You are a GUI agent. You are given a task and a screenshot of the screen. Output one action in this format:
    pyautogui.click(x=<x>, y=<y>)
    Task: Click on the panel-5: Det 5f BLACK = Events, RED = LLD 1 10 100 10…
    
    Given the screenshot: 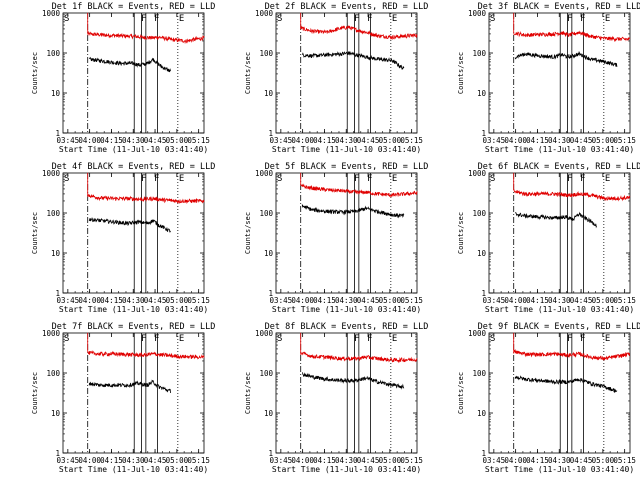 What is the action you would take?
    pyautogui.click(x=336, y=238)
    